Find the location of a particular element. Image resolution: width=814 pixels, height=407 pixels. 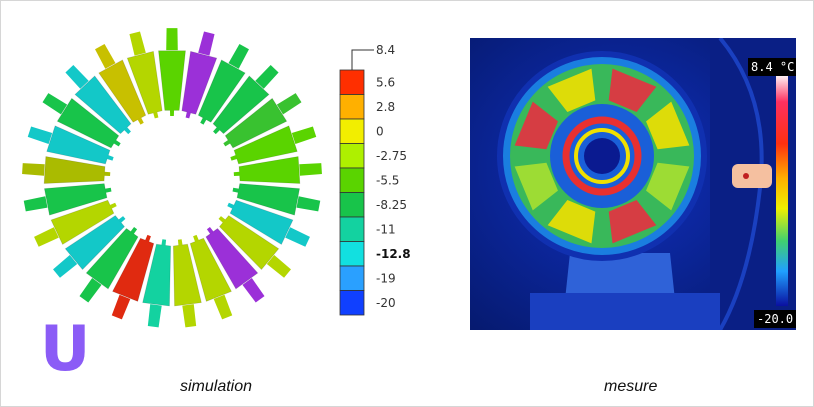

scale-tick-label: -5.5 is located at coordinates (387, 180).